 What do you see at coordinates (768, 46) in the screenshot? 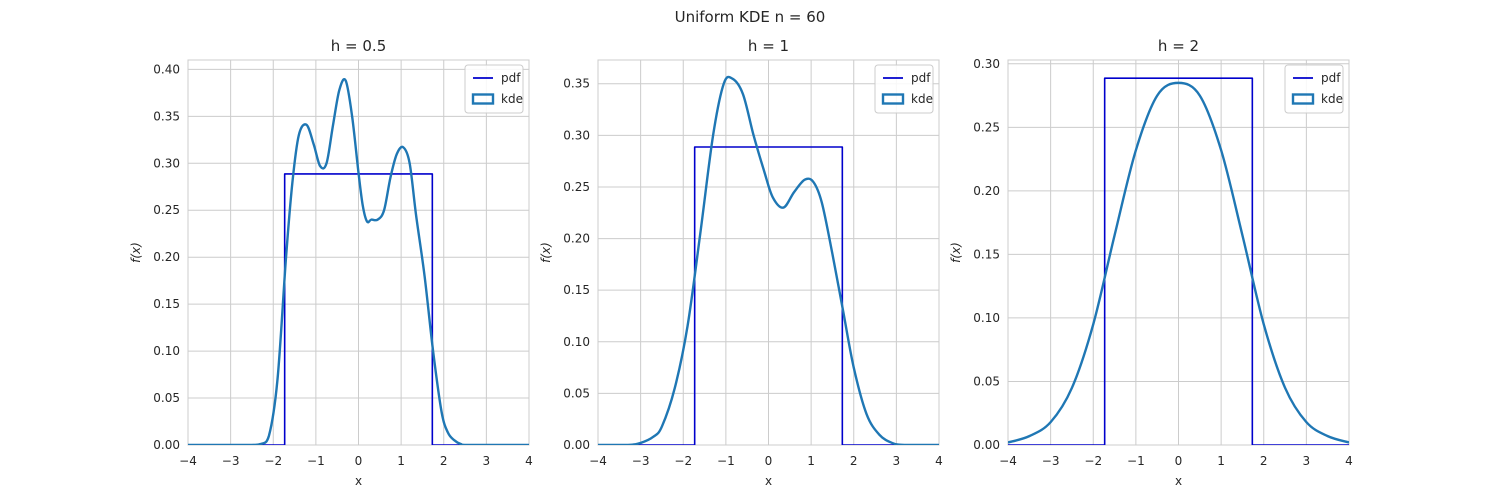
I see `subplot-title: h = 1` at bounding box center [768, 46].